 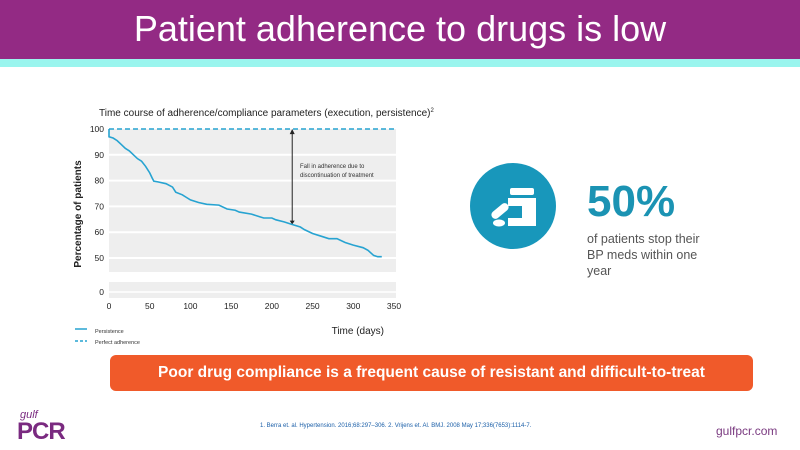 I want to click on legend-label-persistence: Persistence, so click(x=109, y=332).